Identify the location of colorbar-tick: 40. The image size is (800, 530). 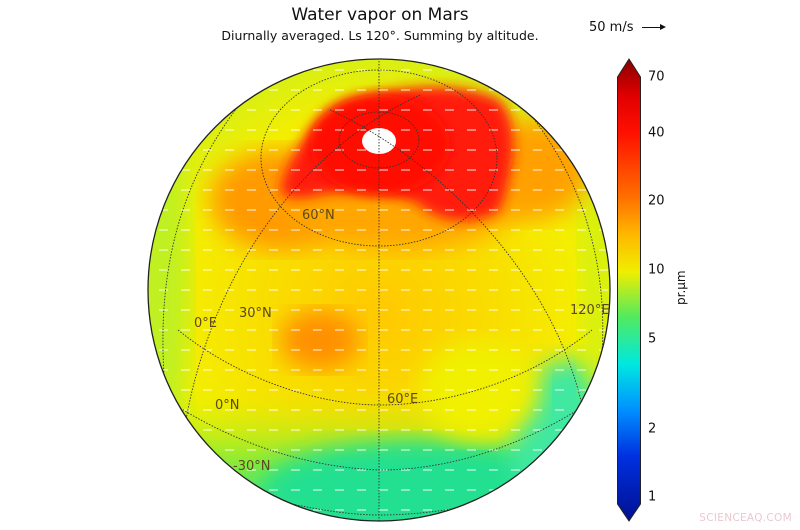
(656, 133).